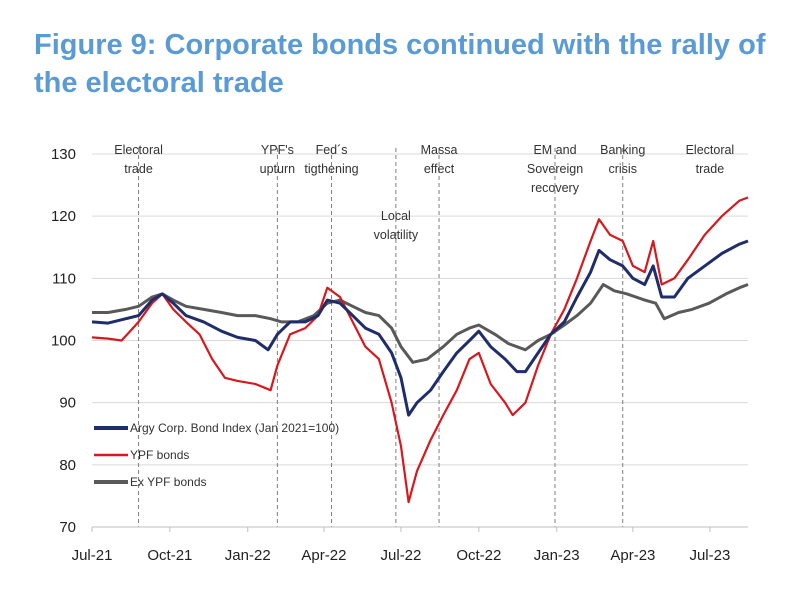 The height and width of the screenshot is (595, 800). I want to click on event-label: upturn, so click(277, 169).